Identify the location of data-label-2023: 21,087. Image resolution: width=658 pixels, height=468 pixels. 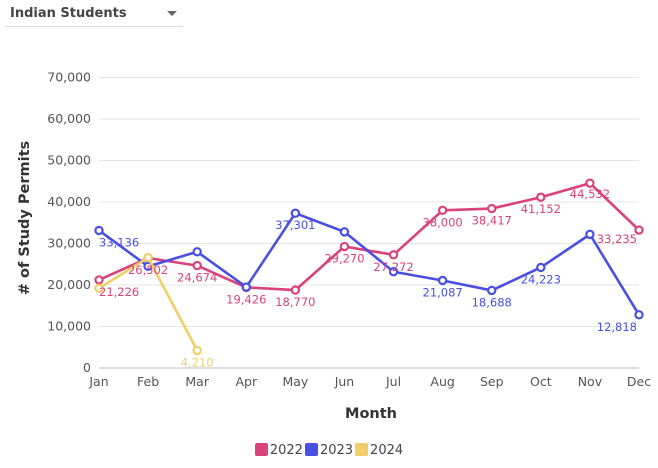
(443, 292).